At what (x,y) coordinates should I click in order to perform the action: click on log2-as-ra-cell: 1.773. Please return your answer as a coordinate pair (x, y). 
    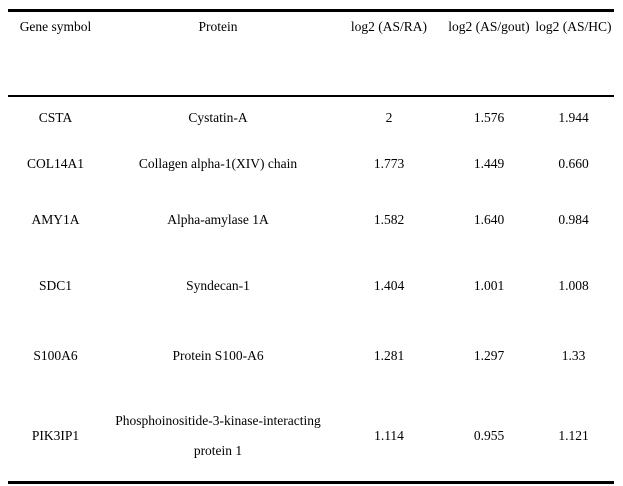
    Looking at the image, I should click on (389, 163).